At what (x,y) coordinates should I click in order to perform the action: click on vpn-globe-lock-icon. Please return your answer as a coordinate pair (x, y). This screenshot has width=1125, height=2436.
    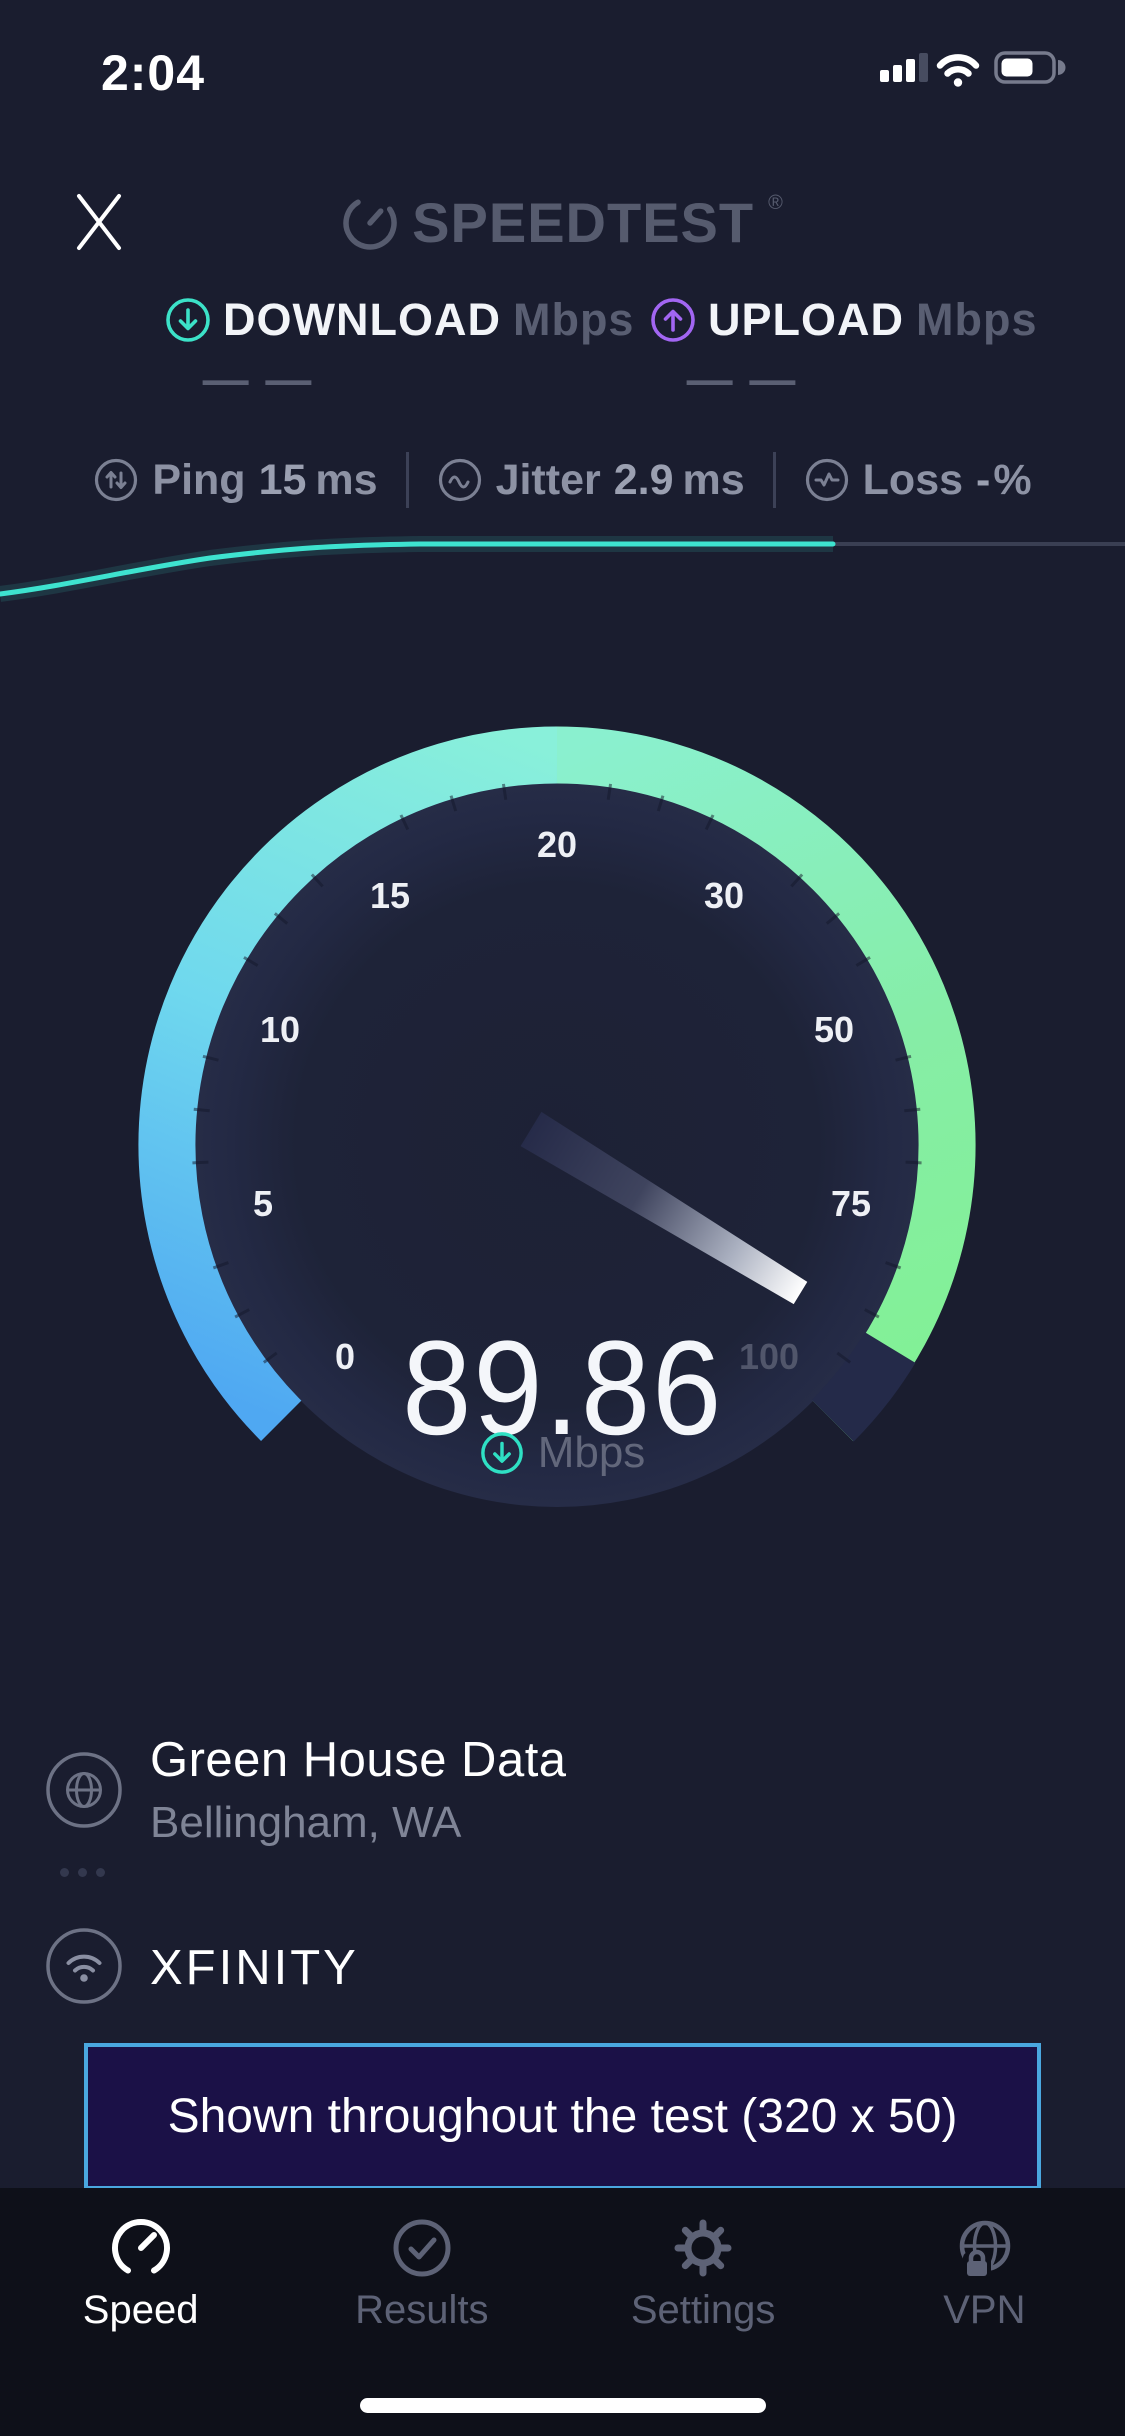
    Looking at the image, I should click on (985, 2249).